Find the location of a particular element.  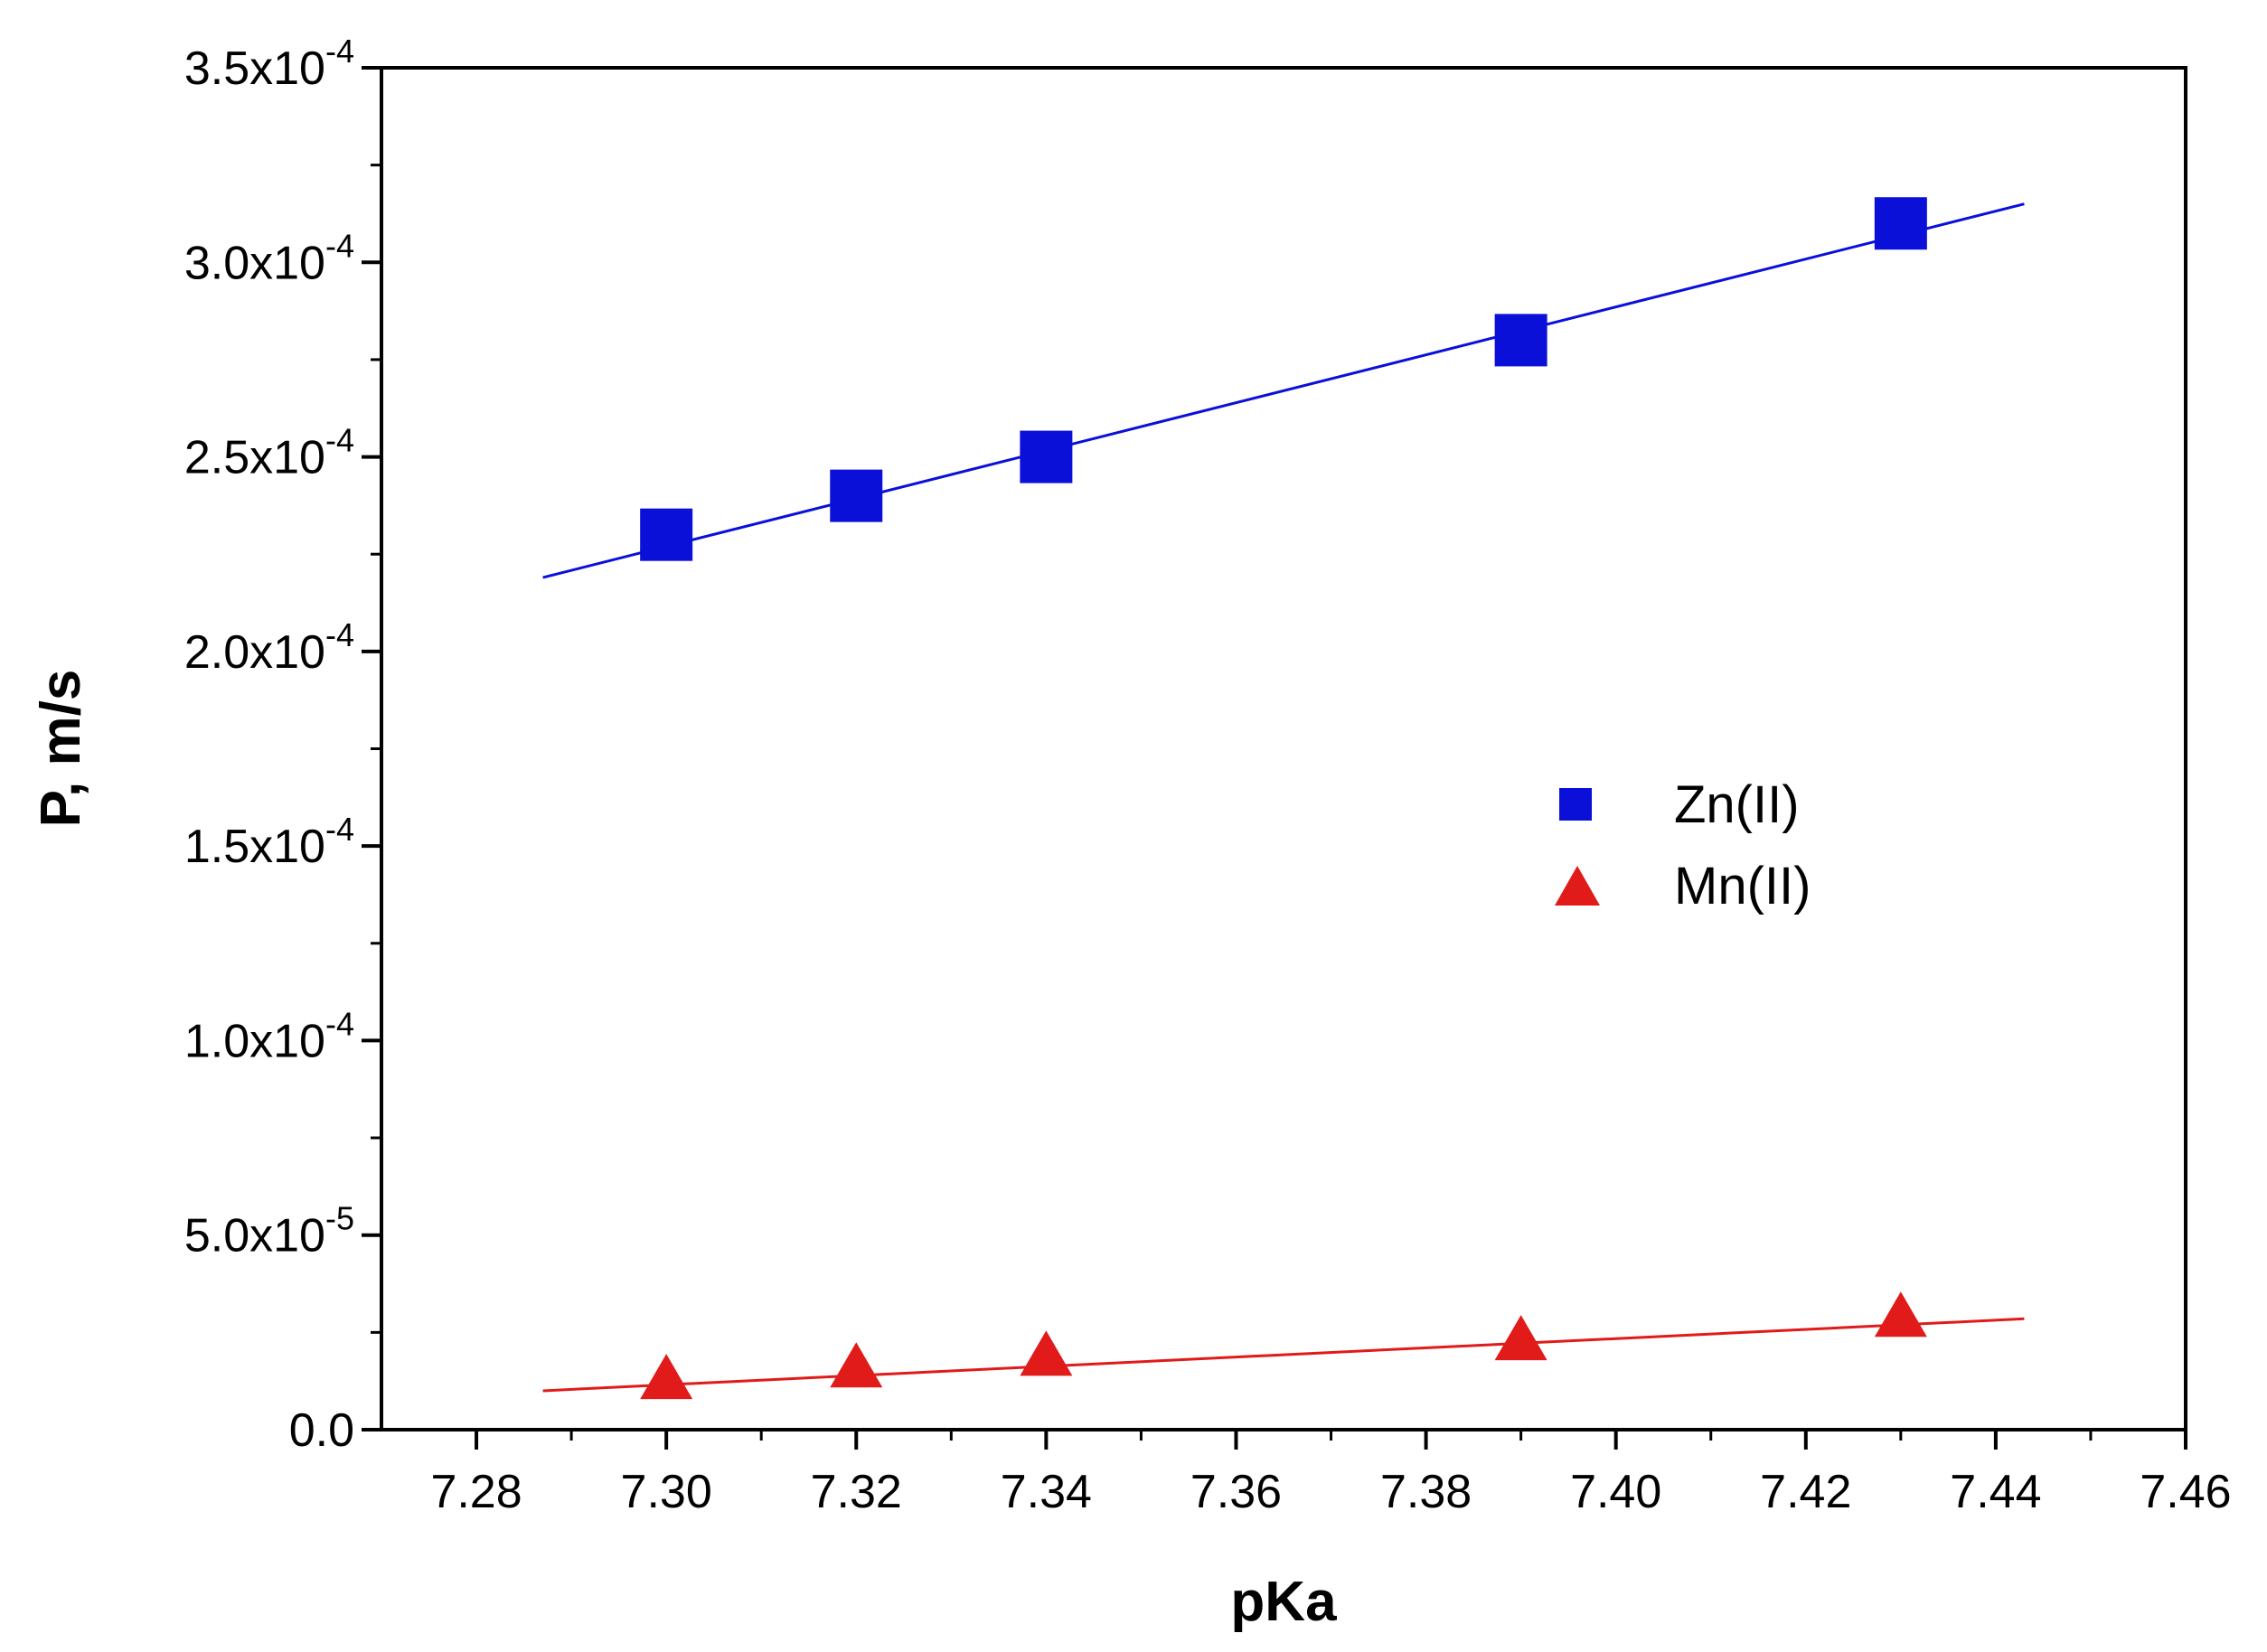

y-tick-label: 2.0x10⁻⁴ is located at coordinates (269, 647).